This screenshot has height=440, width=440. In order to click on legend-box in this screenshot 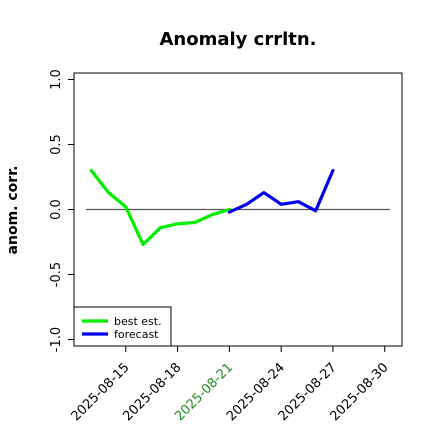, I will do `click(122, 326)`.